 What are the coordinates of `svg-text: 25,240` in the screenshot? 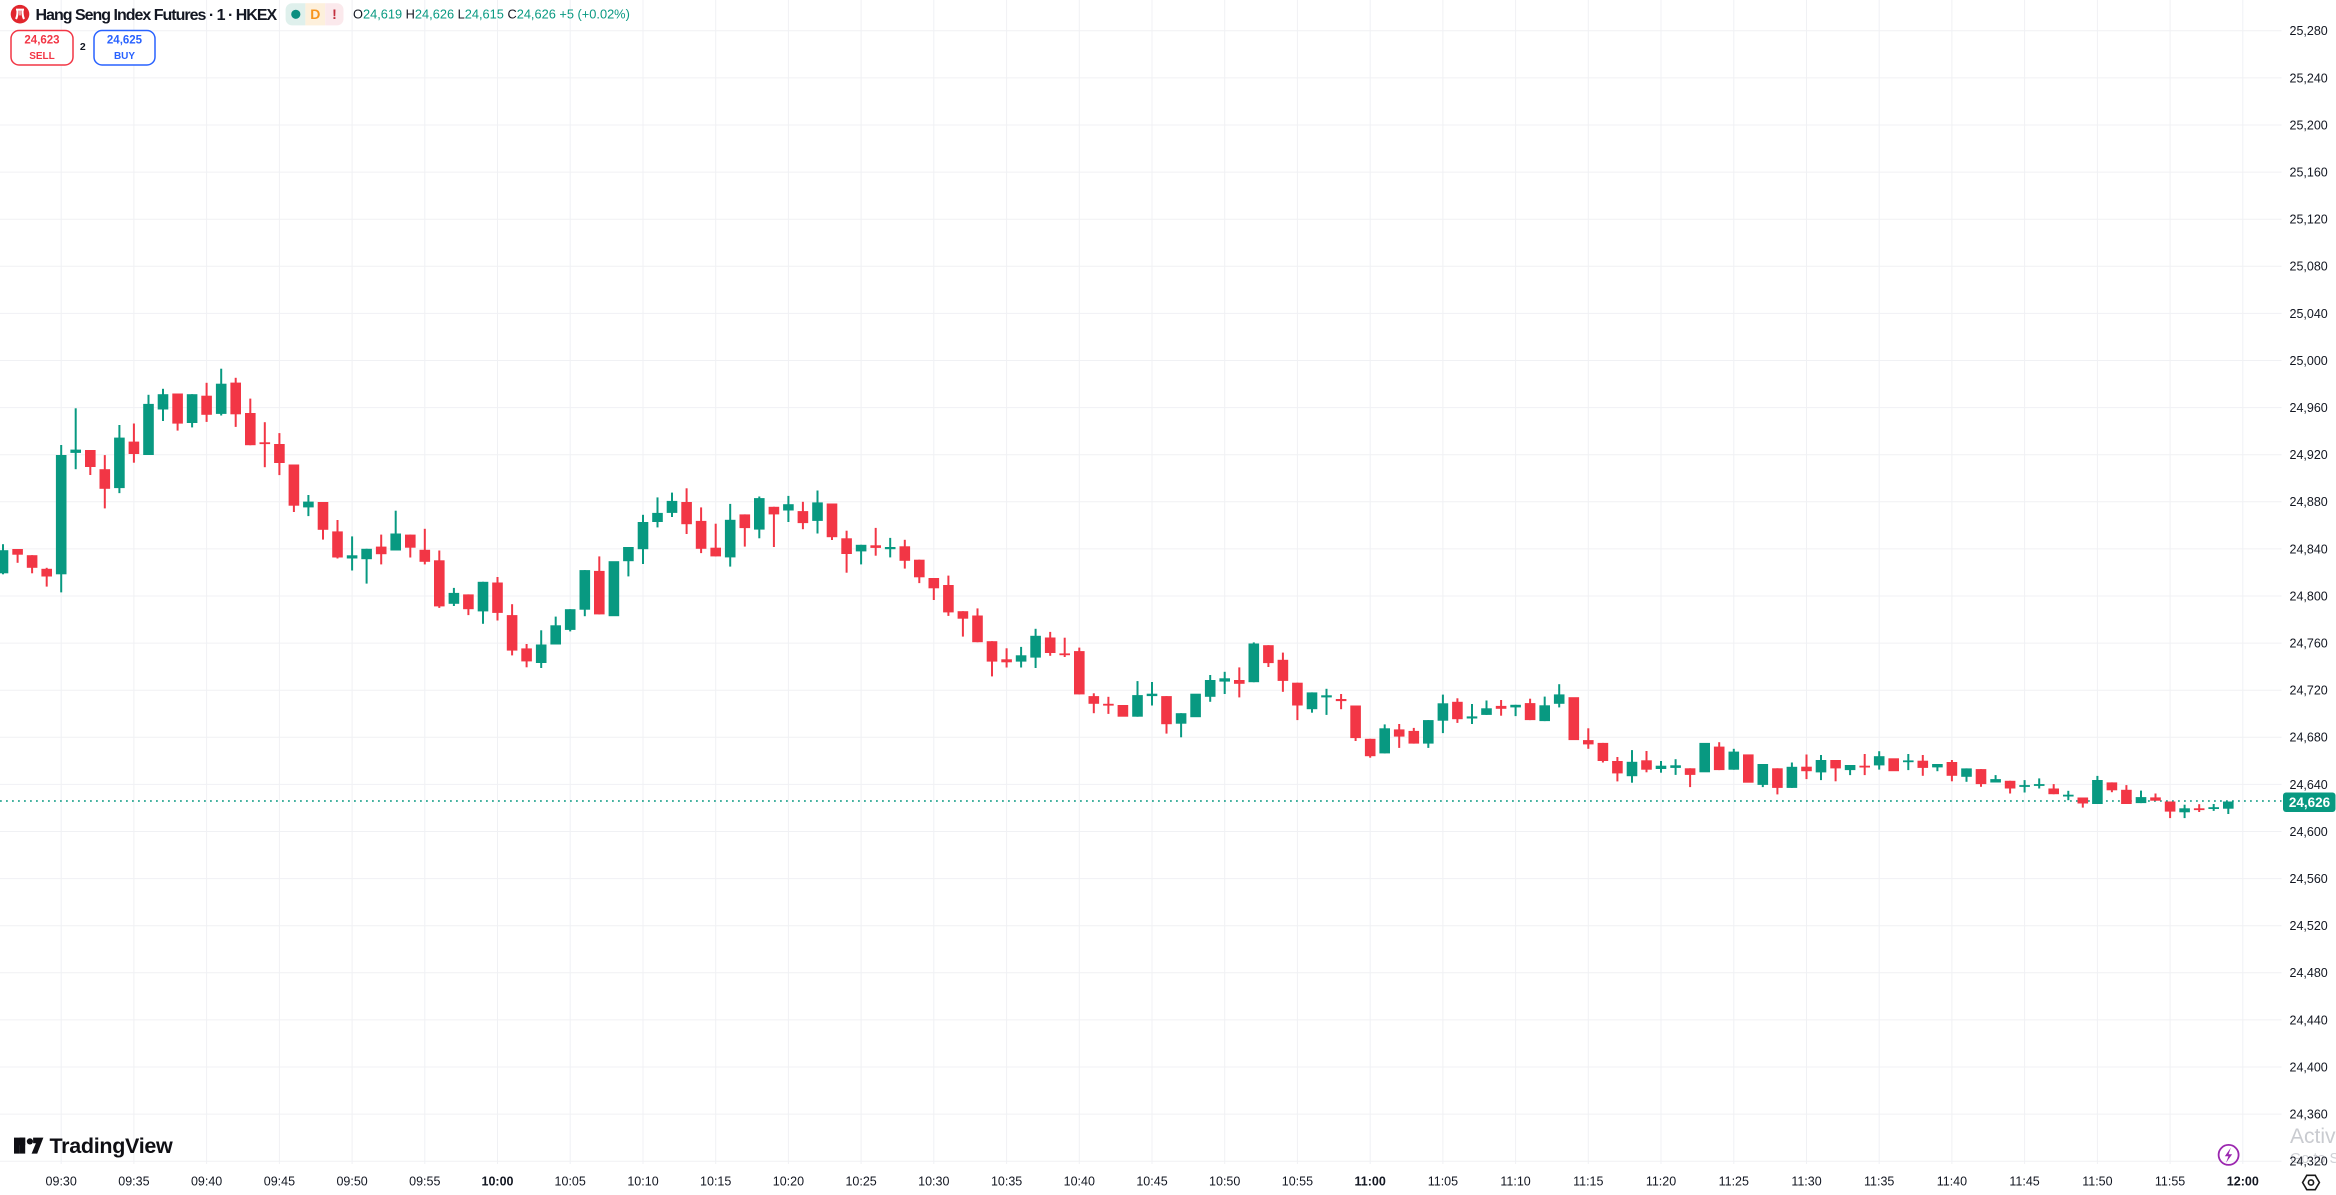 It's located at (2309, 78).